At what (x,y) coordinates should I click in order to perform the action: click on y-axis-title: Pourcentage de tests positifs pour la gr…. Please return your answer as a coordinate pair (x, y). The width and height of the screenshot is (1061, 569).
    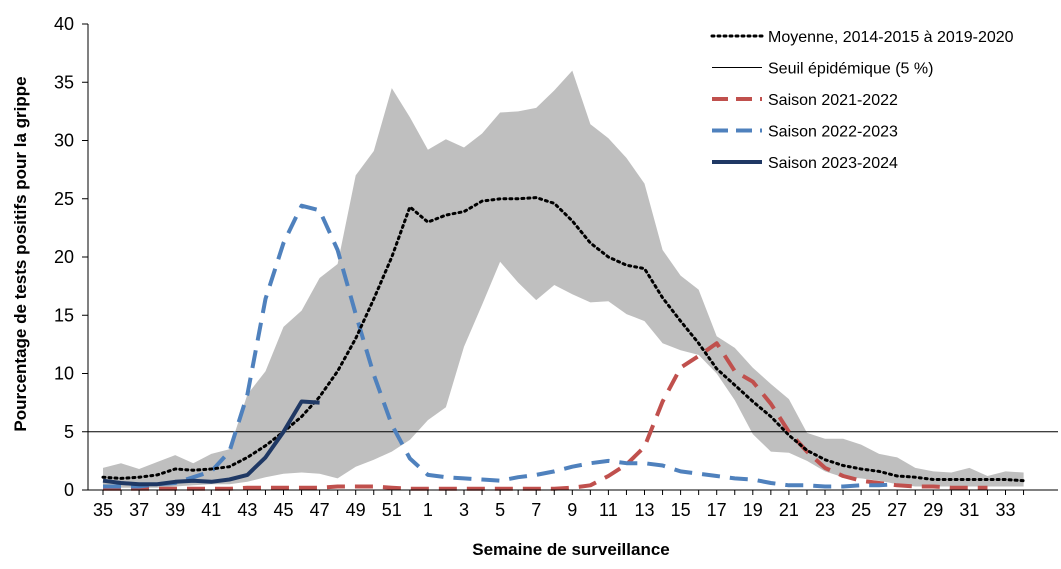
    Looking at the image, I should click on (20, 253).